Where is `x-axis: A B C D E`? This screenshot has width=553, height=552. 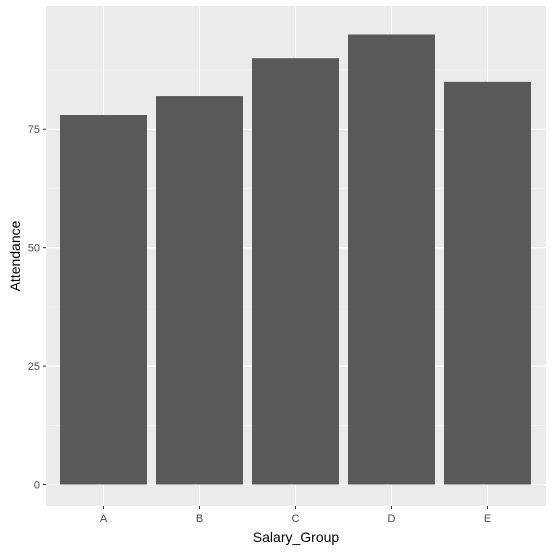 x-axis: A B C D E is located at coordinates (295, 515).